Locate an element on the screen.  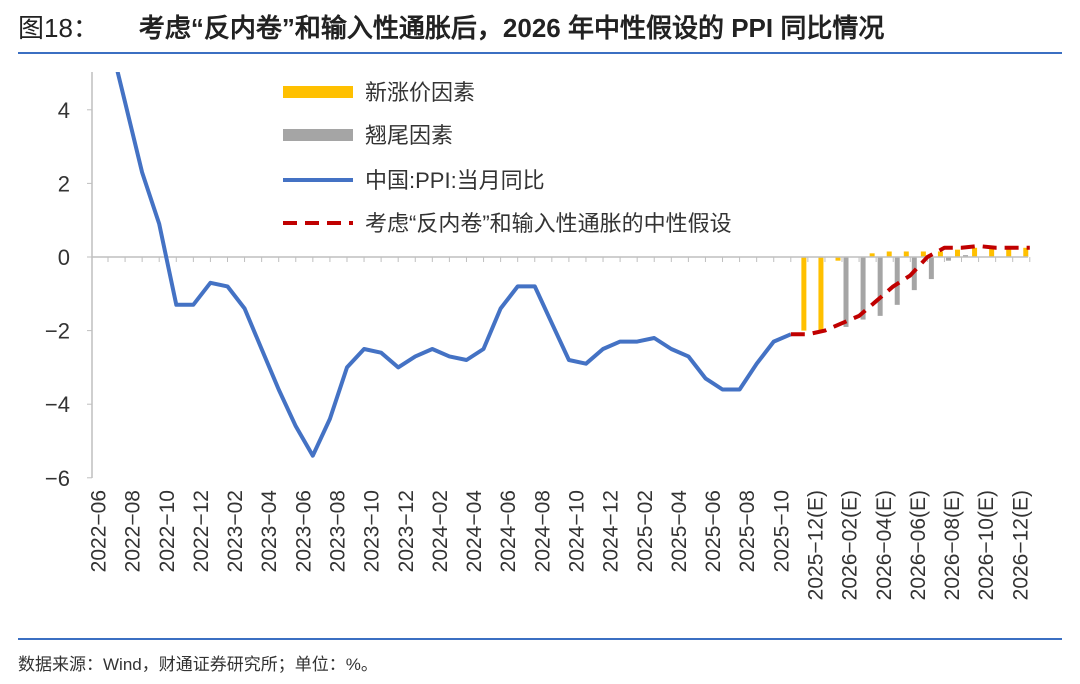
y-tick-label: 0 is located at coordinates (64, 257).